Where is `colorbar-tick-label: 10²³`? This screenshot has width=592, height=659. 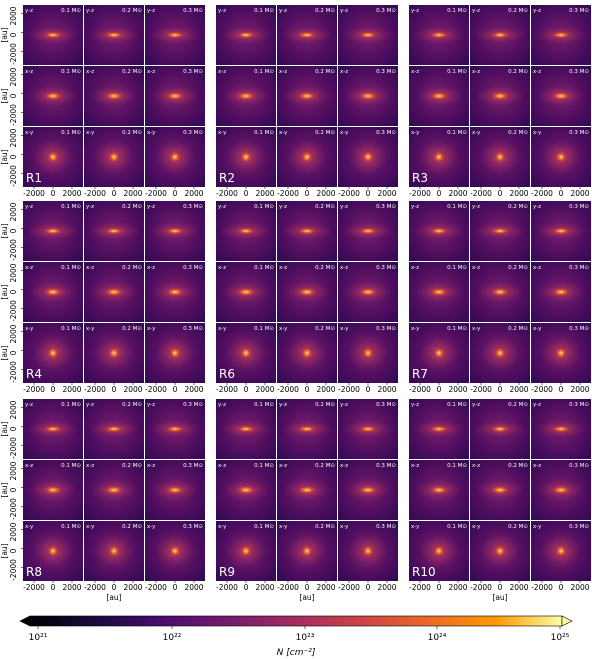 colorbar-tick-label: 10²³ is located at coordinates (305, 638).